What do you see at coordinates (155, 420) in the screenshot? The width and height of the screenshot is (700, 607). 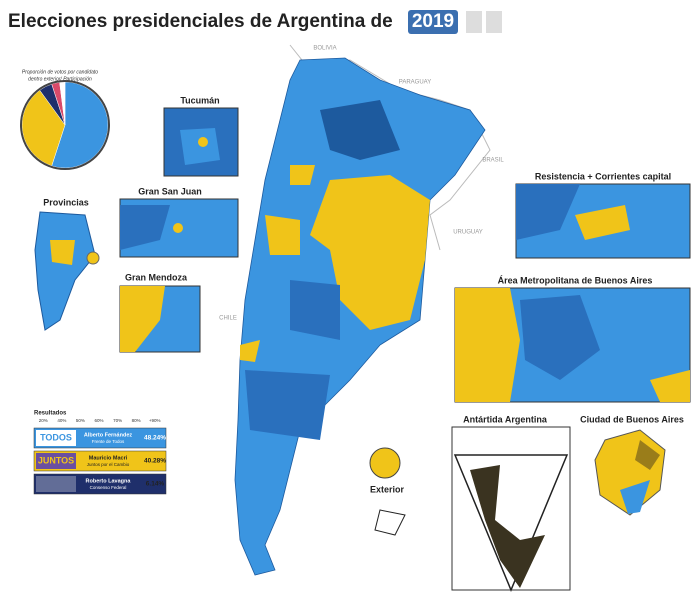 I see `scale-label: +90%` at bounding box center [155, 420].